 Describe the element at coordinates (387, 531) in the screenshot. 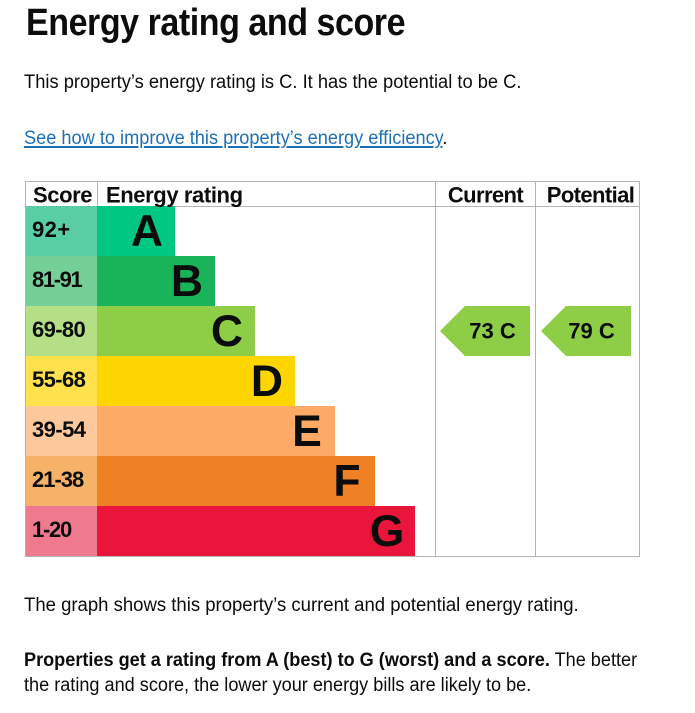

I see `svg-text: G` at that location.